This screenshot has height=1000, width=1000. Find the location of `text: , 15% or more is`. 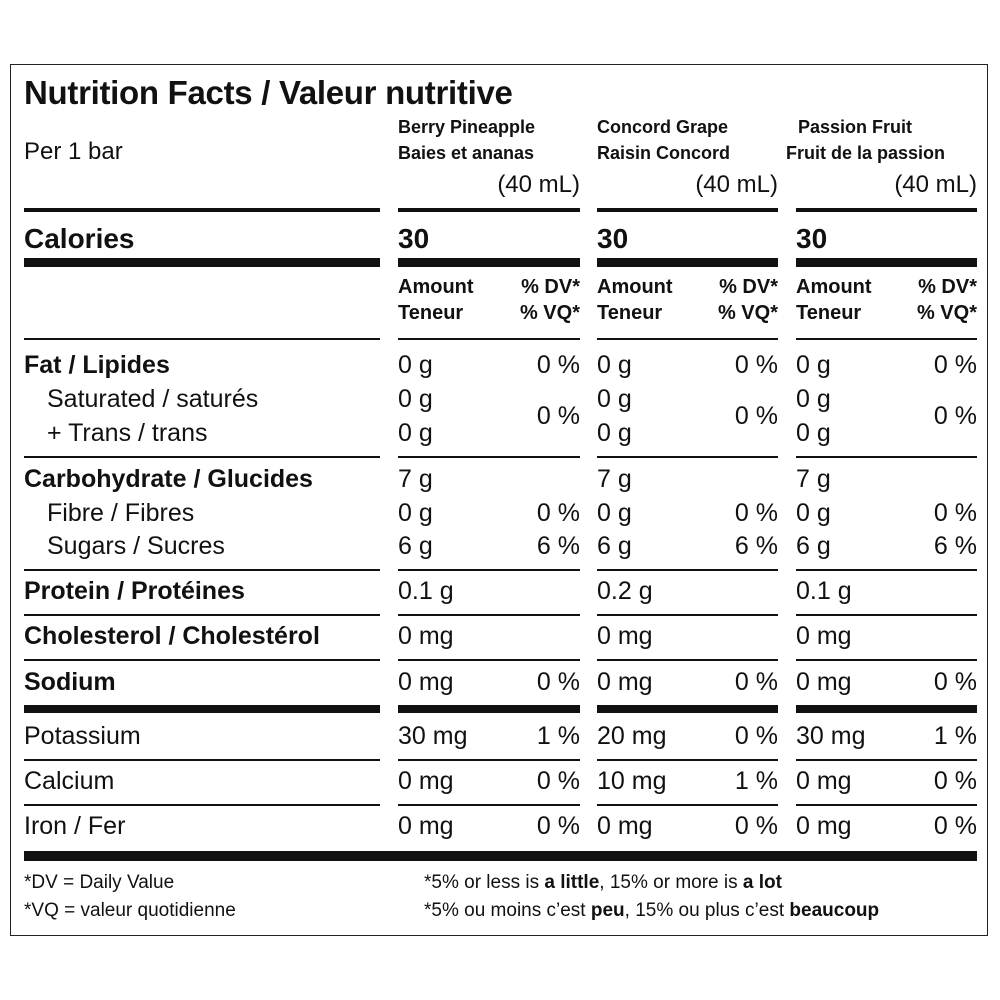

text: , 15% or more is is located at coordinates (671, 882).